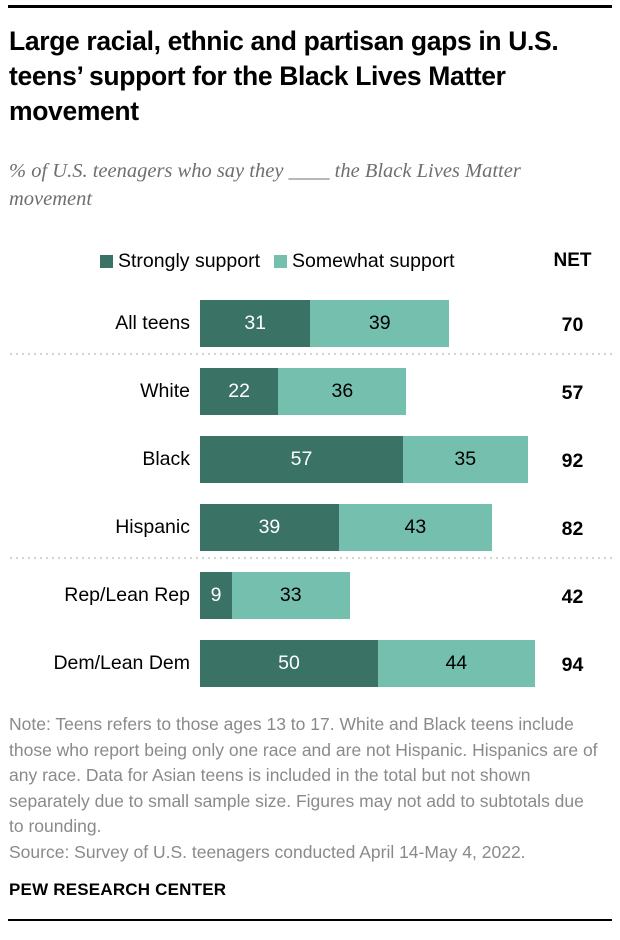 This screenshot has height=940, width=620. Describe the element at coordinates (572, 324) in the screenshot. I see `net-value: 70` at that location.